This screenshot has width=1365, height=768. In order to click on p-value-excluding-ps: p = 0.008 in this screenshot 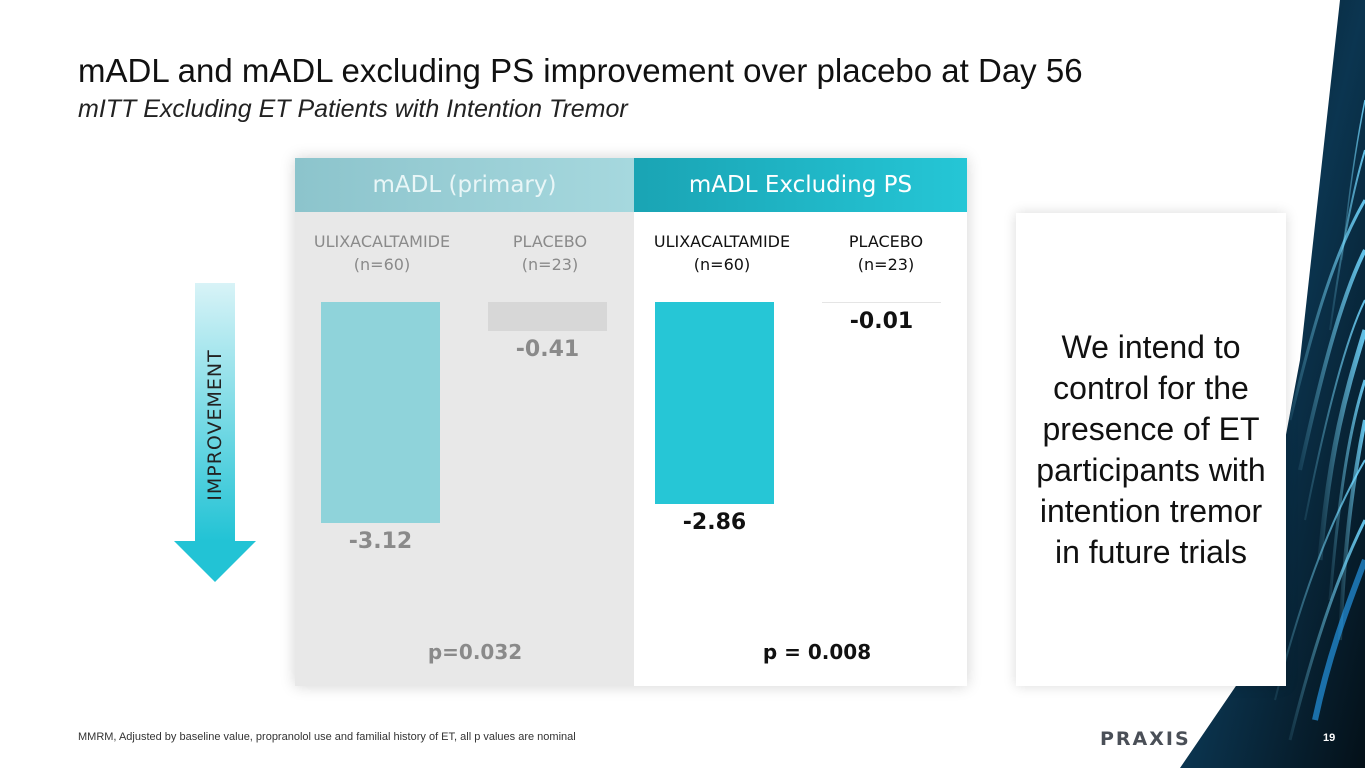, I will do `click(817, 652)`.